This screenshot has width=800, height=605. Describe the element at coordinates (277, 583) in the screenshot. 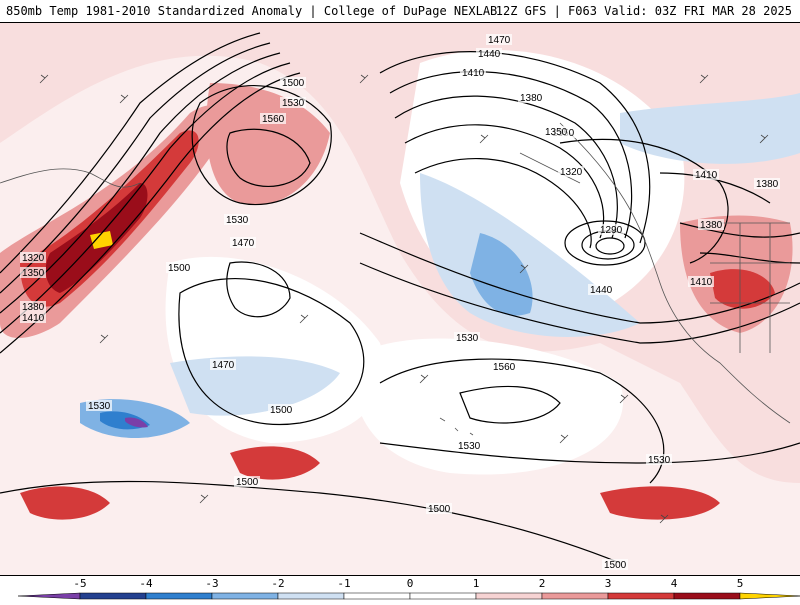

I see `colorbar-tick-label: -2` at that location.